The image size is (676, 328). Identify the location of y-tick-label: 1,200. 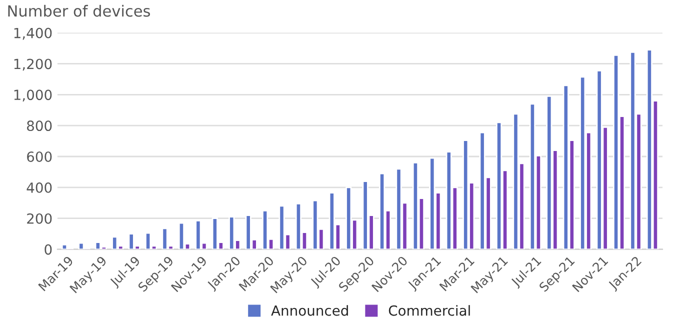
(33, 64).